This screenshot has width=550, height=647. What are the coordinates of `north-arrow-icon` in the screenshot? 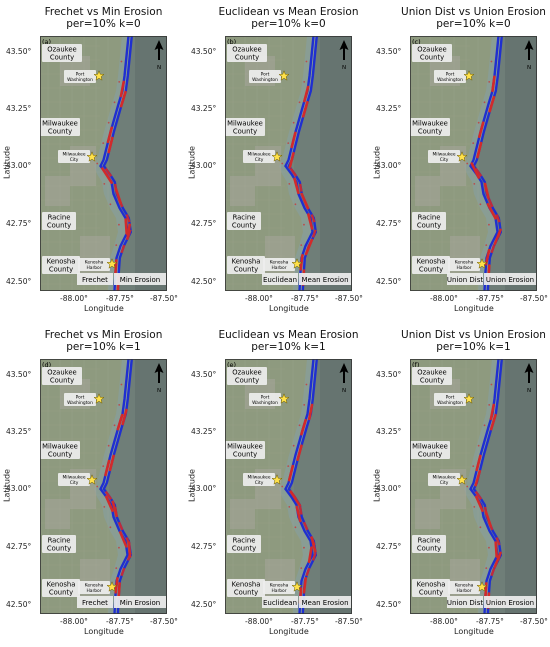 It's located at (344, 50).